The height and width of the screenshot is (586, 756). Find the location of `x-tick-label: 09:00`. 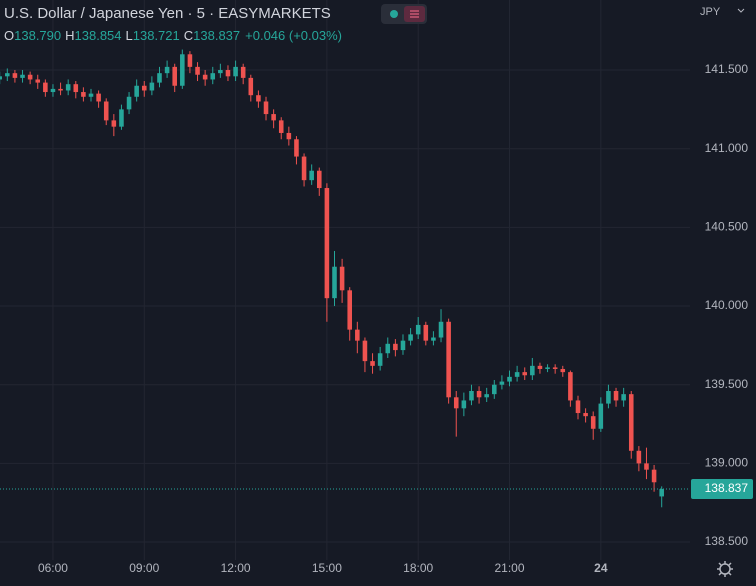

x-tick-label: 09:00 is located at coordinates (144, 568).